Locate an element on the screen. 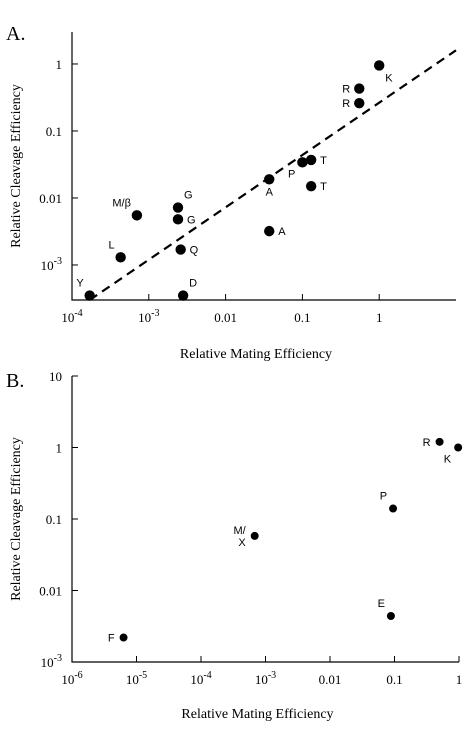 The image size is (474, 729). point-label: M/X is located at coordinates (239, 537).